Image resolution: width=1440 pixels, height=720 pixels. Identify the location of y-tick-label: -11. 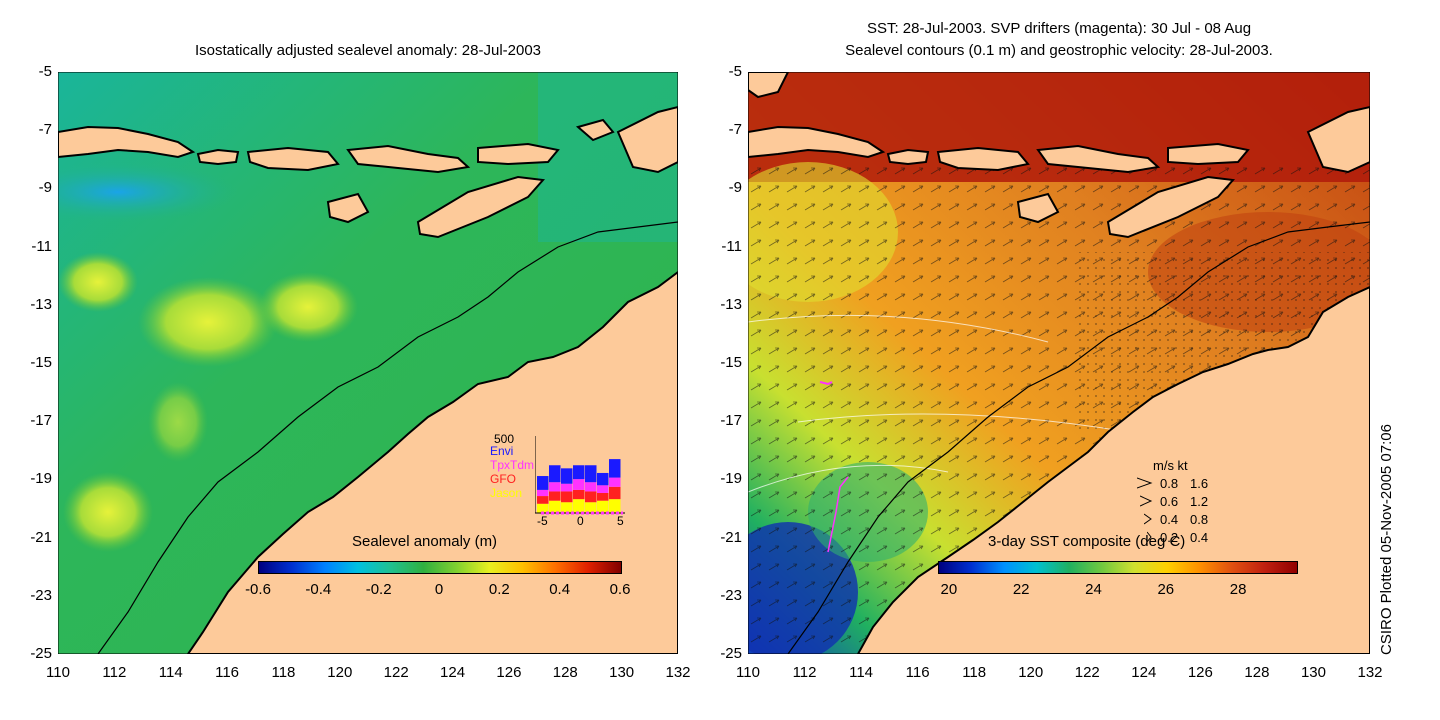
(41, 246).